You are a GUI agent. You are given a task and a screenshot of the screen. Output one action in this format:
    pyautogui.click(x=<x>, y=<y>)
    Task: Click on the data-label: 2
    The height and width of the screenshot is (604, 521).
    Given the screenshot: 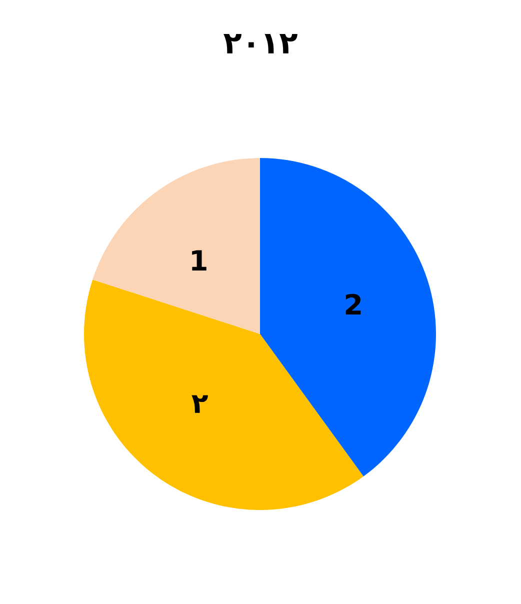 What is the action you would take?
    pyautogui.click(x=353, y=304)
    